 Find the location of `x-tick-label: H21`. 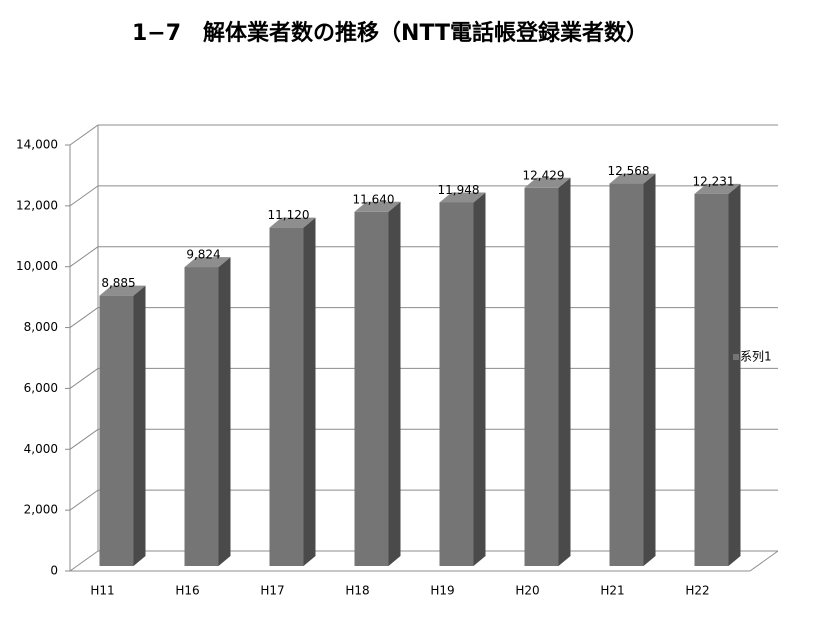

x-tick-label: H21 is located at coordinates (612, 591).